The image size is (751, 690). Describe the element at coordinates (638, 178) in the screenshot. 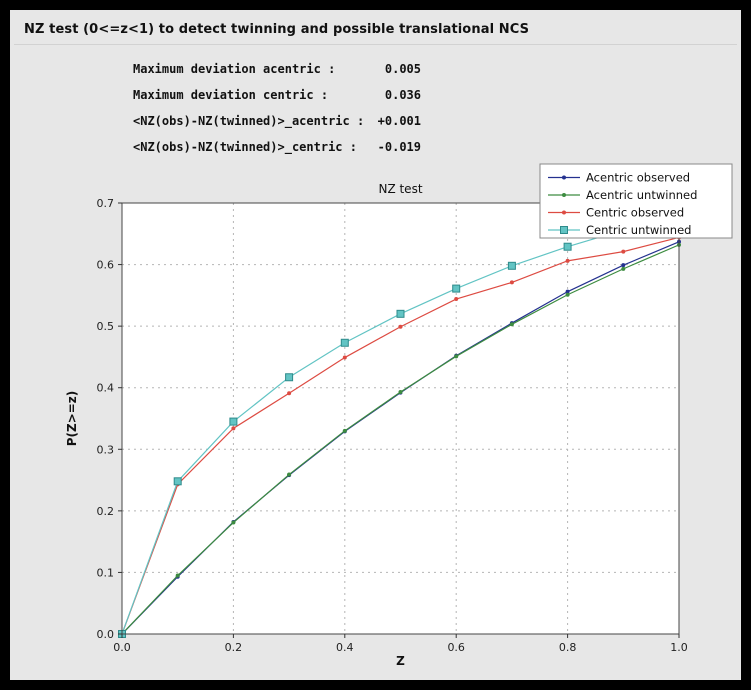

I see `legend-label: Acentric observed` at that location.